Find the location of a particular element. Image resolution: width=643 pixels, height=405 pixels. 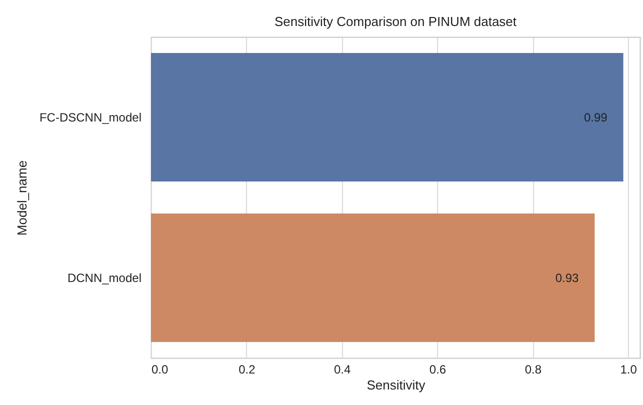

x-tick-label: 0.2 is located at coordinates (247, 369).